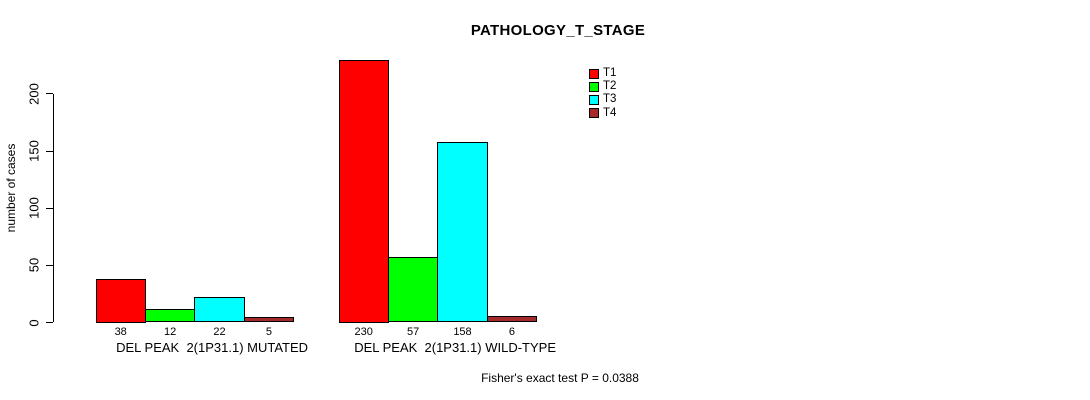 This screenshot has width=1090, height=400. I want to click on bar-T3-group1, so click(219, 310).